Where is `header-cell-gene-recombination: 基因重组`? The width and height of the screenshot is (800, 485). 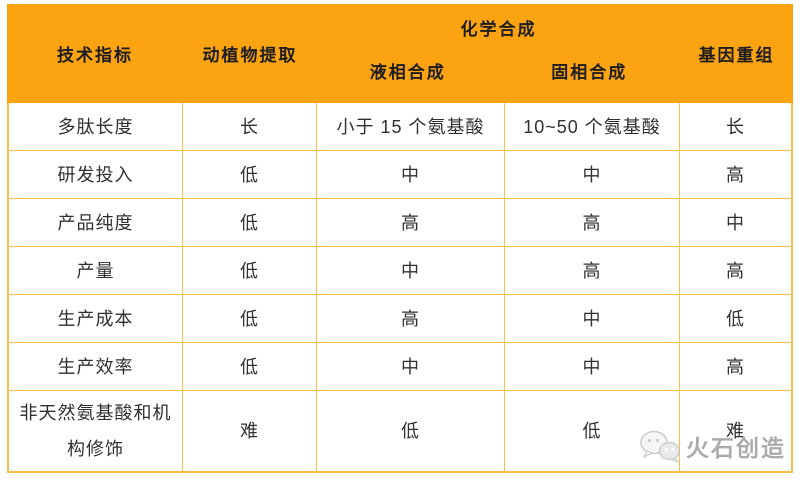
header-cell-gene-recombination: 基因重组 is located at coordinates (736, 55).